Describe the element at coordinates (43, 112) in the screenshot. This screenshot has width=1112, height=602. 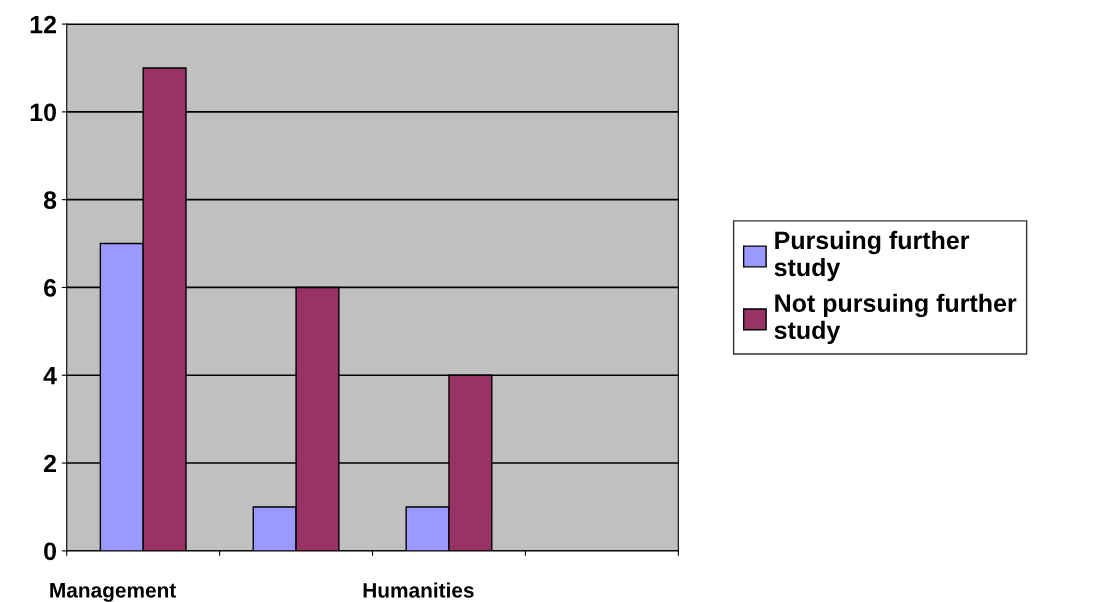
I see `y-tick-label: 10` at that location.